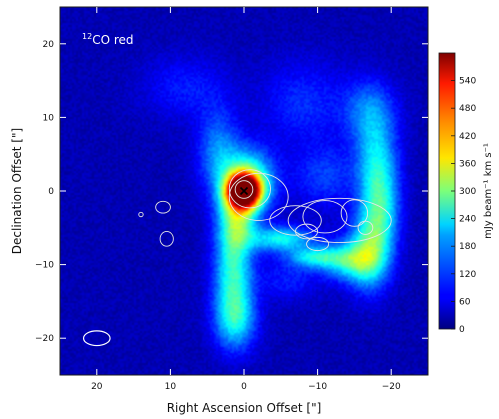  I want to click on y-tick-label-0: 20, so click(49, 45).